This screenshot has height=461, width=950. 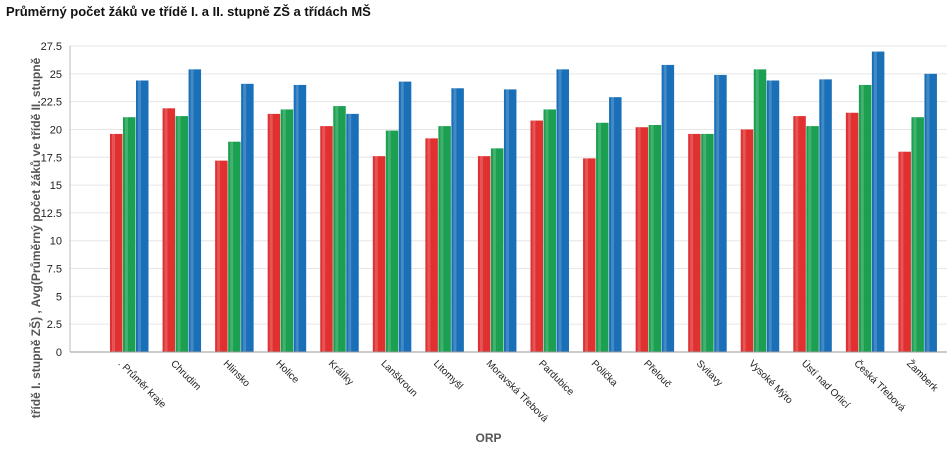 What do you see at coordinates (236, 373) in the screenshot?
I see `x-tick-label: Hlinsko` at bounding box center [236, 373].